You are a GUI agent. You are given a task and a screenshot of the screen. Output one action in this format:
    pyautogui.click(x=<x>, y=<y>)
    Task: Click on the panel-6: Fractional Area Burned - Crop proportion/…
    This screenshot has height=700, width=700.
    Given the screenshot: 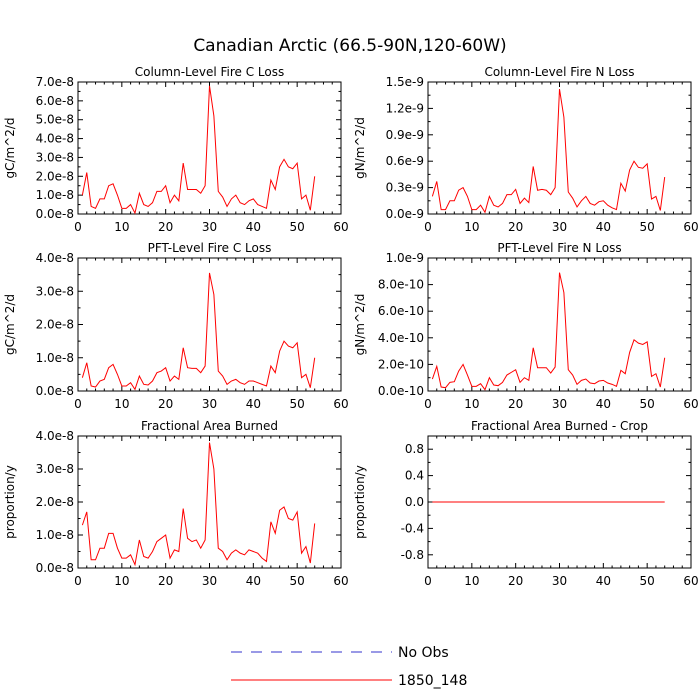 What is the action you would take?
    pyautogui.click(x=526, y=503)
    